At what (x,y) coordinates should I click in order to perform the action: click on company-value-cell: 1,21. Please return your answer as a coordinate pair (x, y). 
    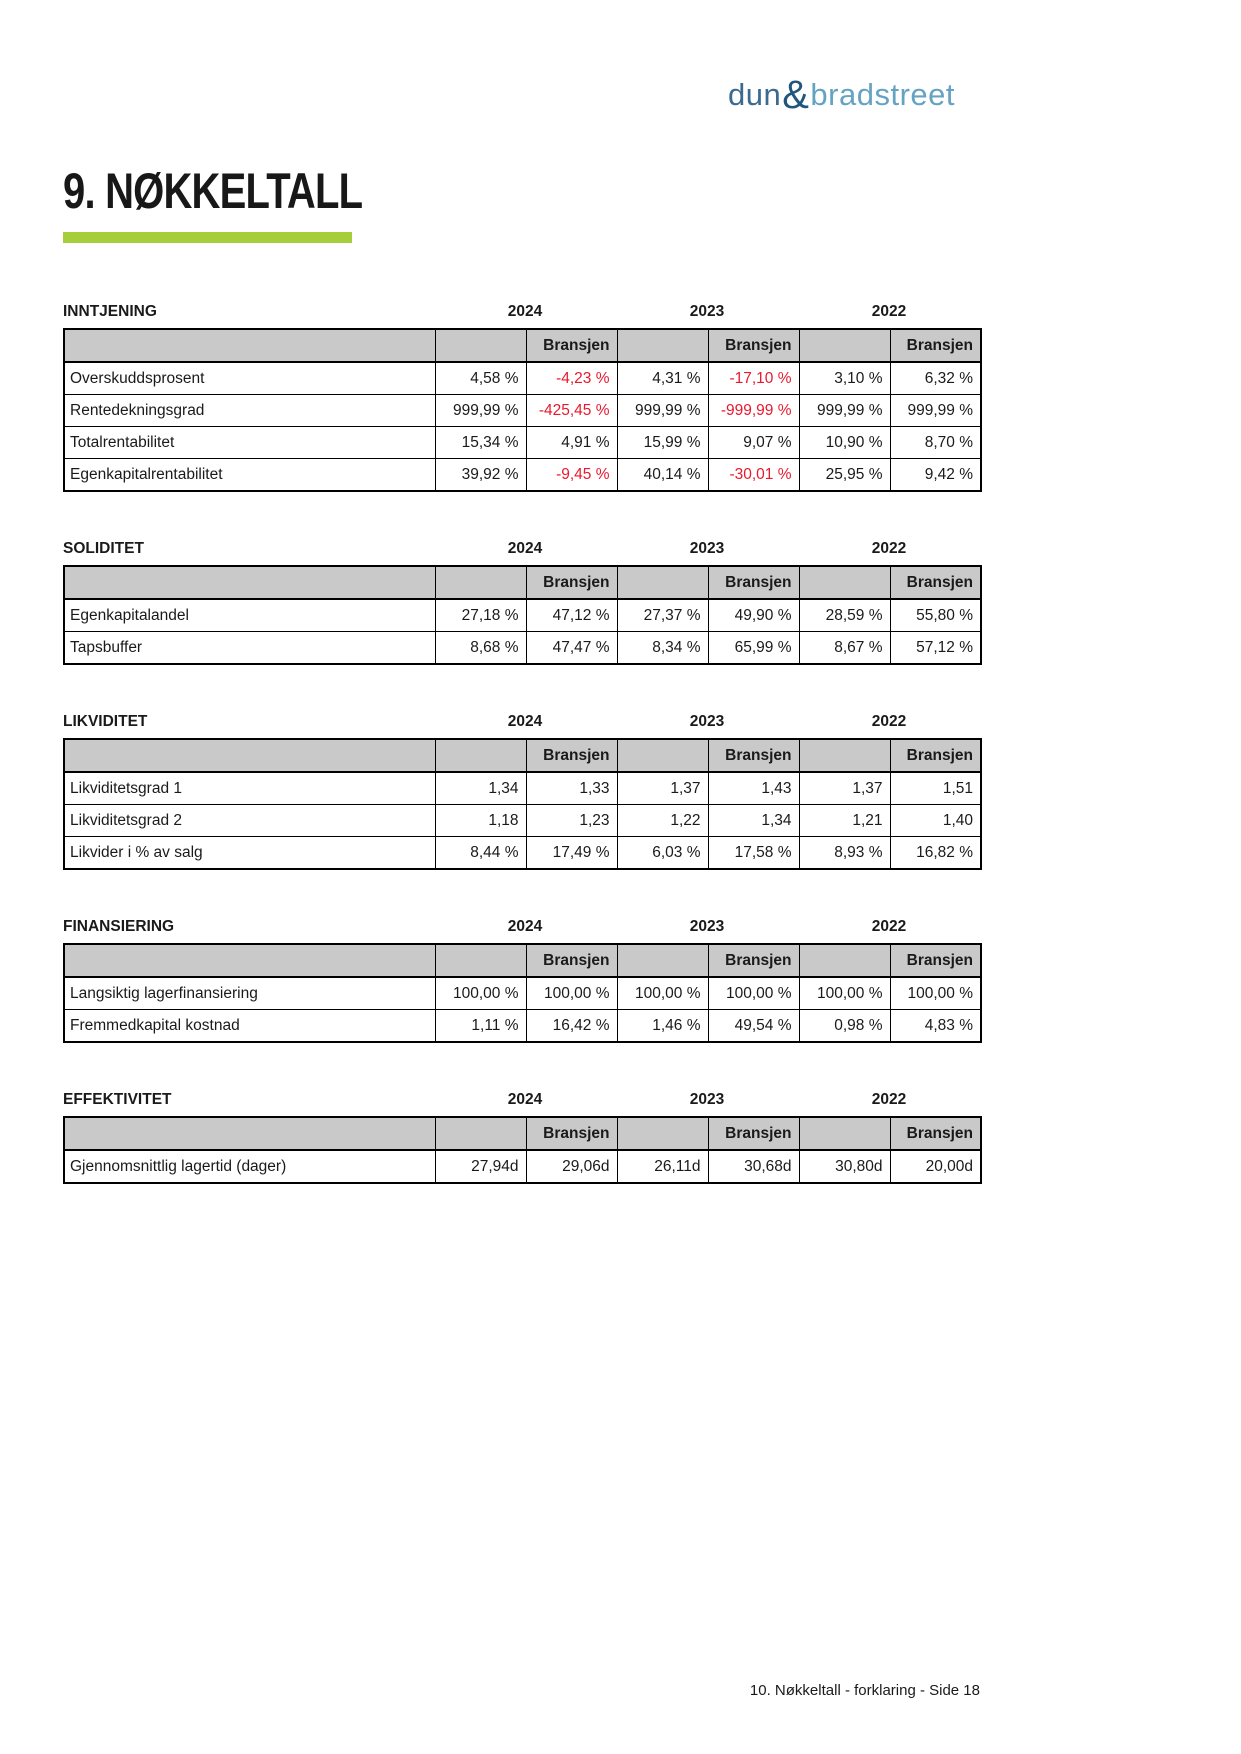
    Looking at the image, I should click on (844, 820).